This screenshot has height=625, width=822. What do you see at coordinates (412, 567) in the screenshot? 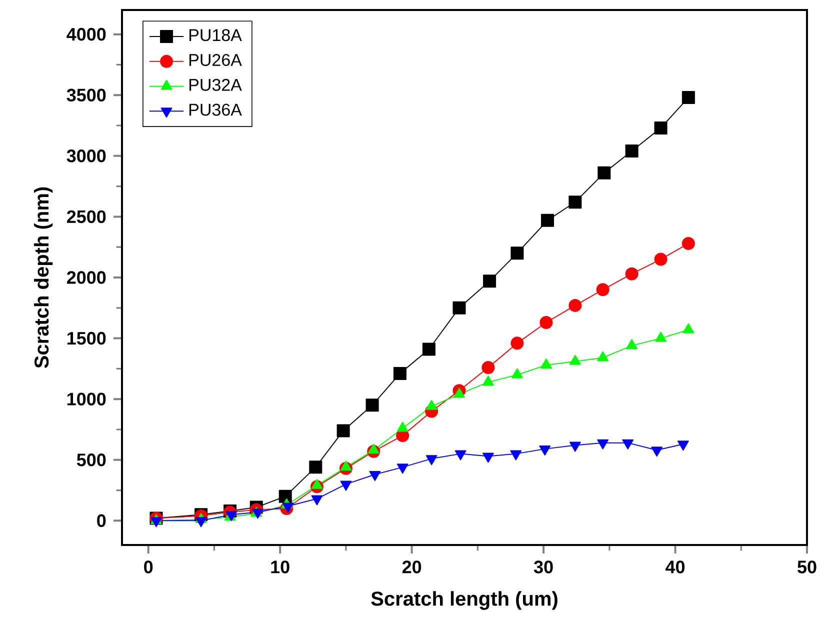
I see `x-tick-label: 20` at bounding box center [412, 567].